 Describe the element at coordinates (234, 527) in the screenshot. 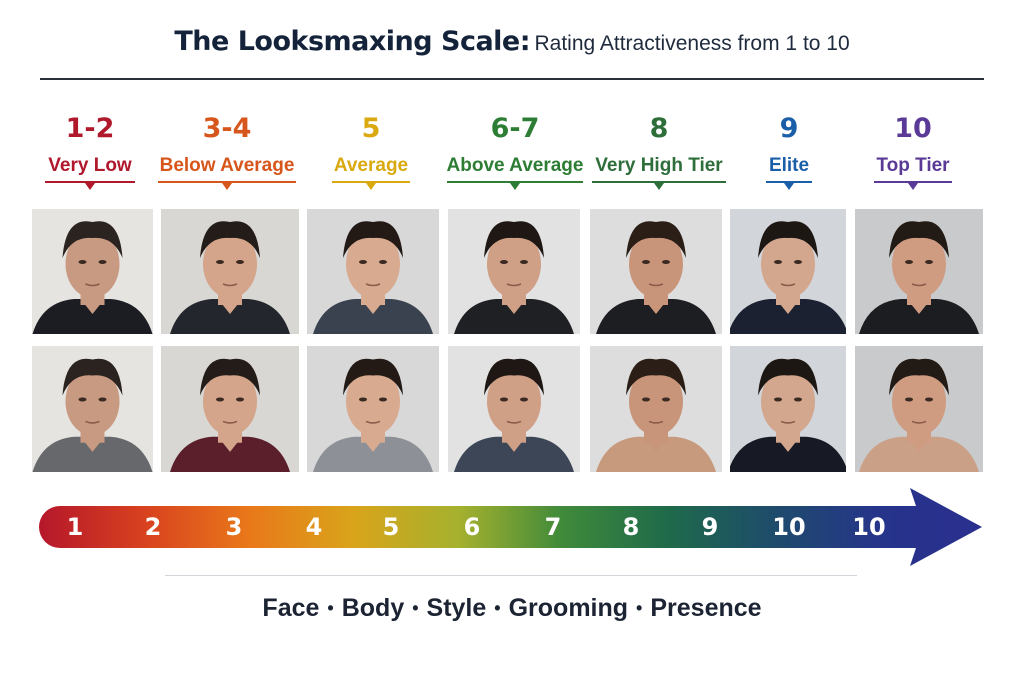

I see `scale-number: 3` at that location.